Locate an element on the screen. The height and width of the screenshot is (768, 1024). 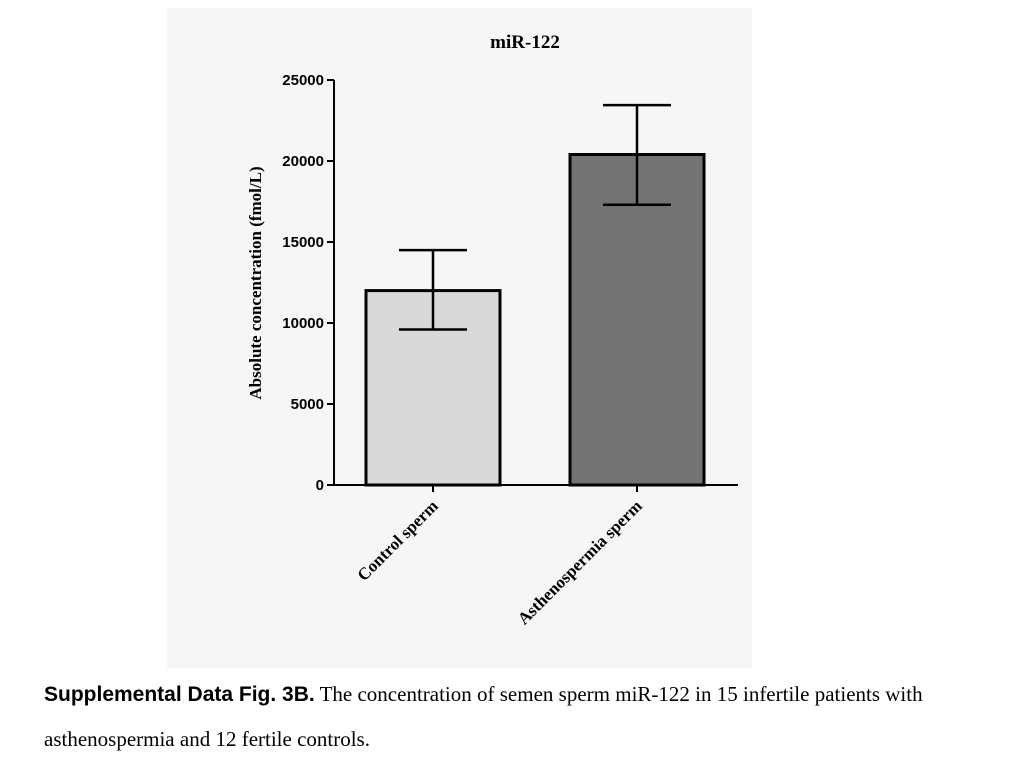
y-axis-label: Absolute concentration (fmol/L) is located at coordinates (255, 282).